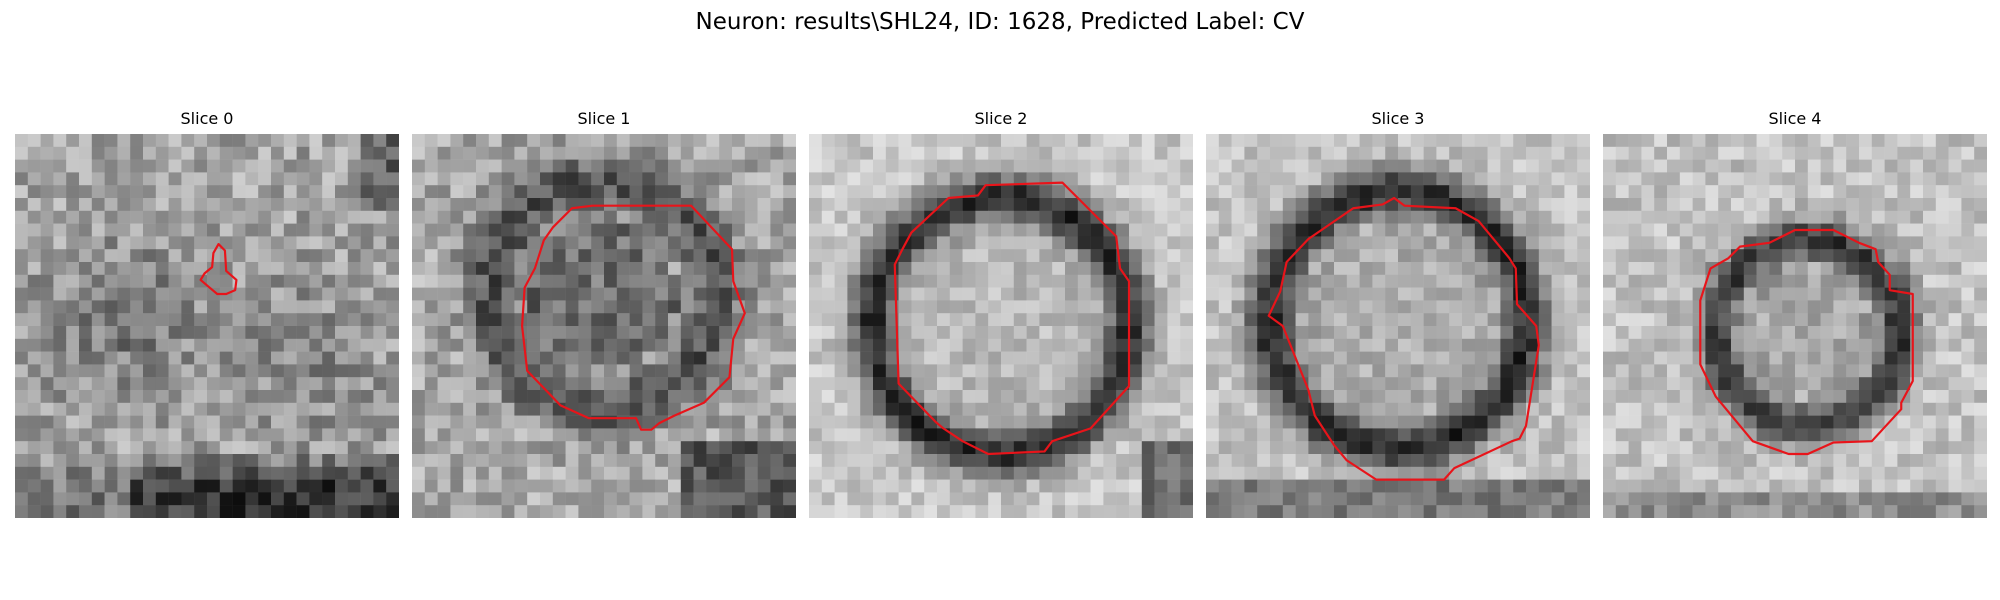 The height and width of the screenshot is (600, 2000). Describe the element at coordinates (1001, 118) in the screenshot. I see `slice-title-2: Slice 2` at that location.